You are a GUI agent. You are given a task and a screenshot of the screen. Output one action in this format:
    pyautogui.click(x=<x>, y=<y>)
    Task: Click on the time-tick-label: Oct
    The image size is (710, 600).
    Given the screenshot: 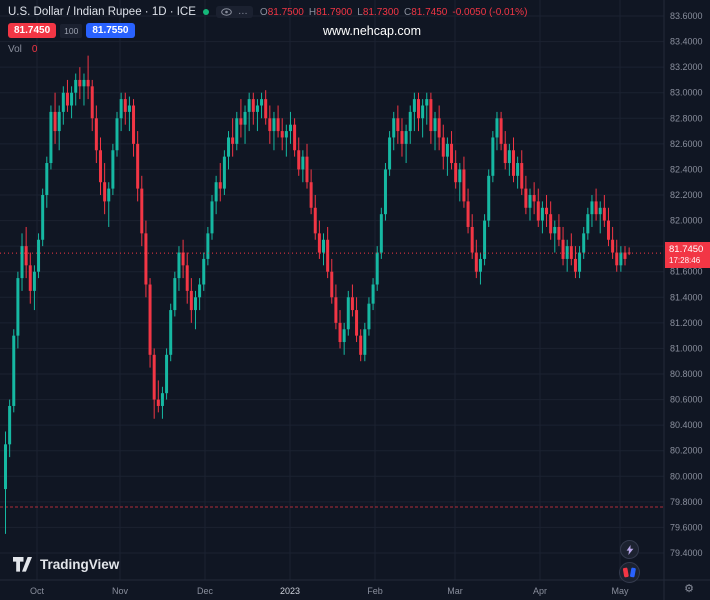 What is the action you would take?
    pyautogui.click(x=37, y=591)
    